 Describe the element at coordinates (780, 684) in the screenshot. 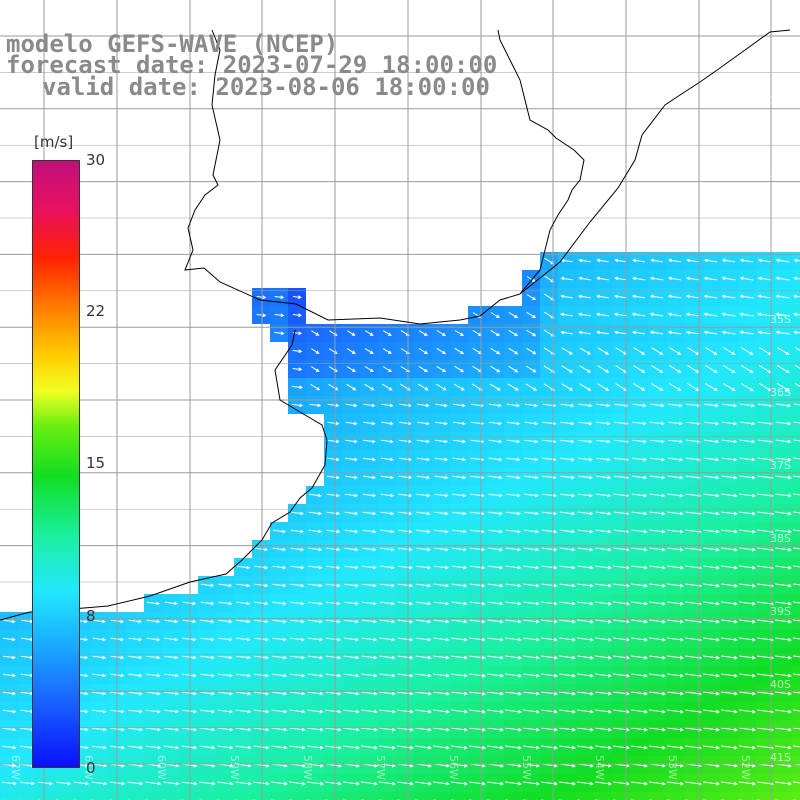

I see `latitude-label: 40S` at that location.